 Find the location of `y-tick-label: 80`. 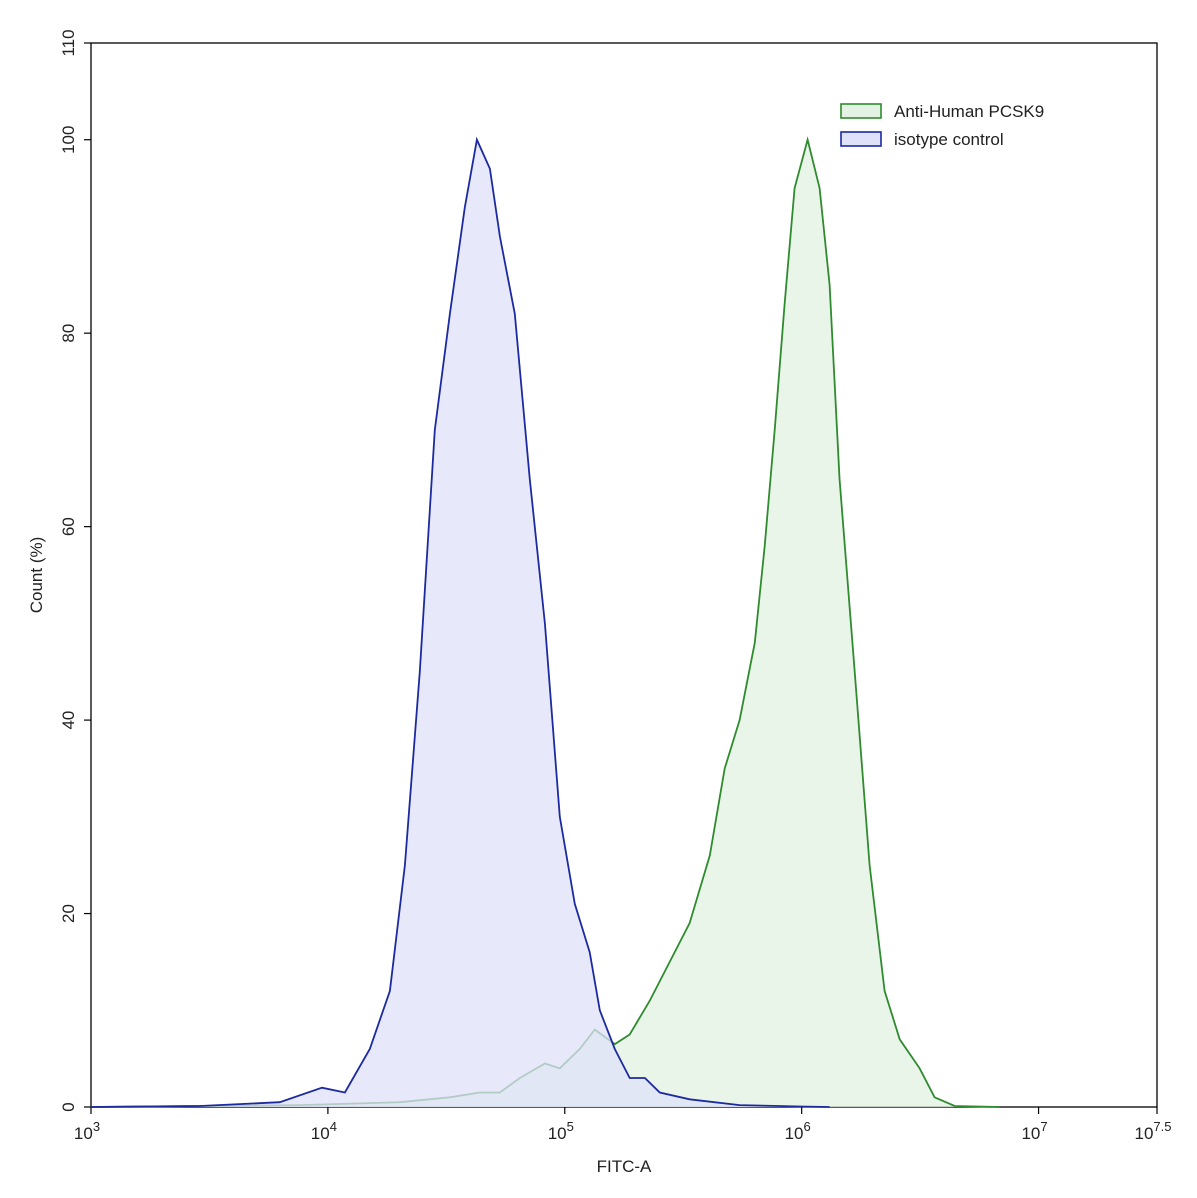

y-tick-label: 80 is located at coordinates (68, 333).